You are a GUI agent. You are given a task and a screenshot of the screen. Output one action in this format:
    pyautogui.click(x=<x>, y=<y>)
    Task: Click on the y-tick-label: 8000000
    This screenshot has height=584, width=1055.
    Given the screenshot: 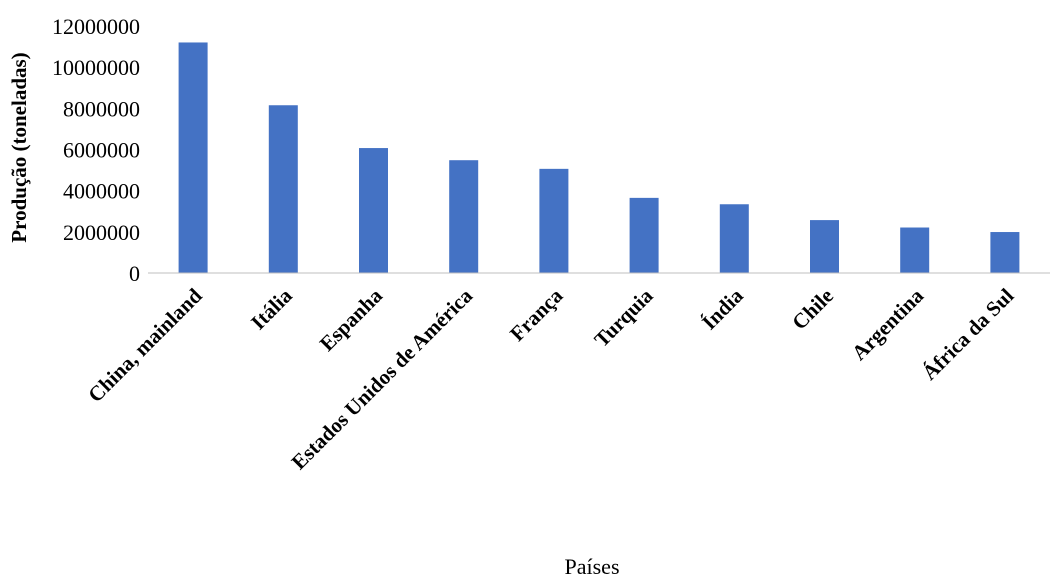 What is the action you would take?
    pyautogui.click(x=101, y=108)
    